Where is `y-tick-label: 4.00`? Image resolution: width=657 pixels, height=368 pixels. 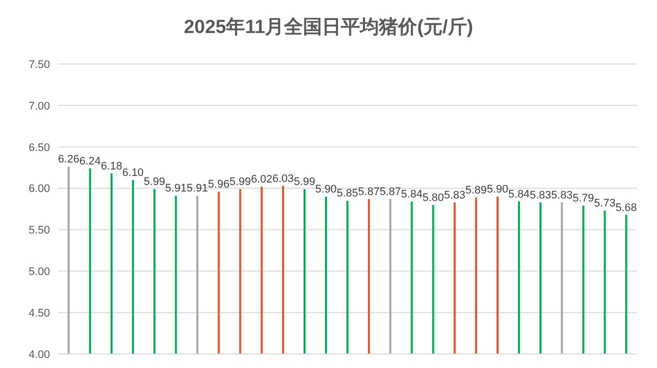 y-tick-label: 4.00 is located at coordinates (39, 354).